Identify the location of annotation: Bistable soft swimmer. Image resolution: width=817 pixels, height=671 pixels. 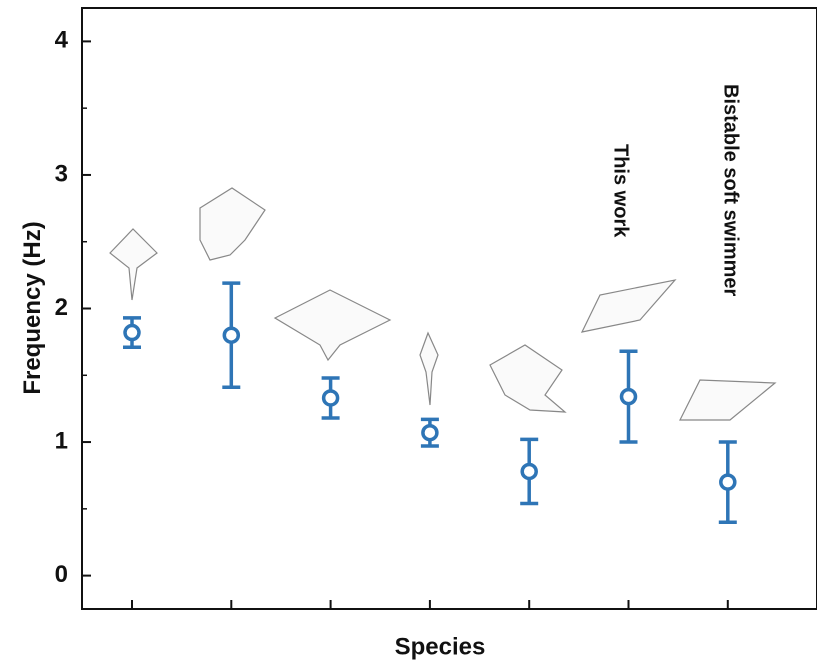
(731, 190).